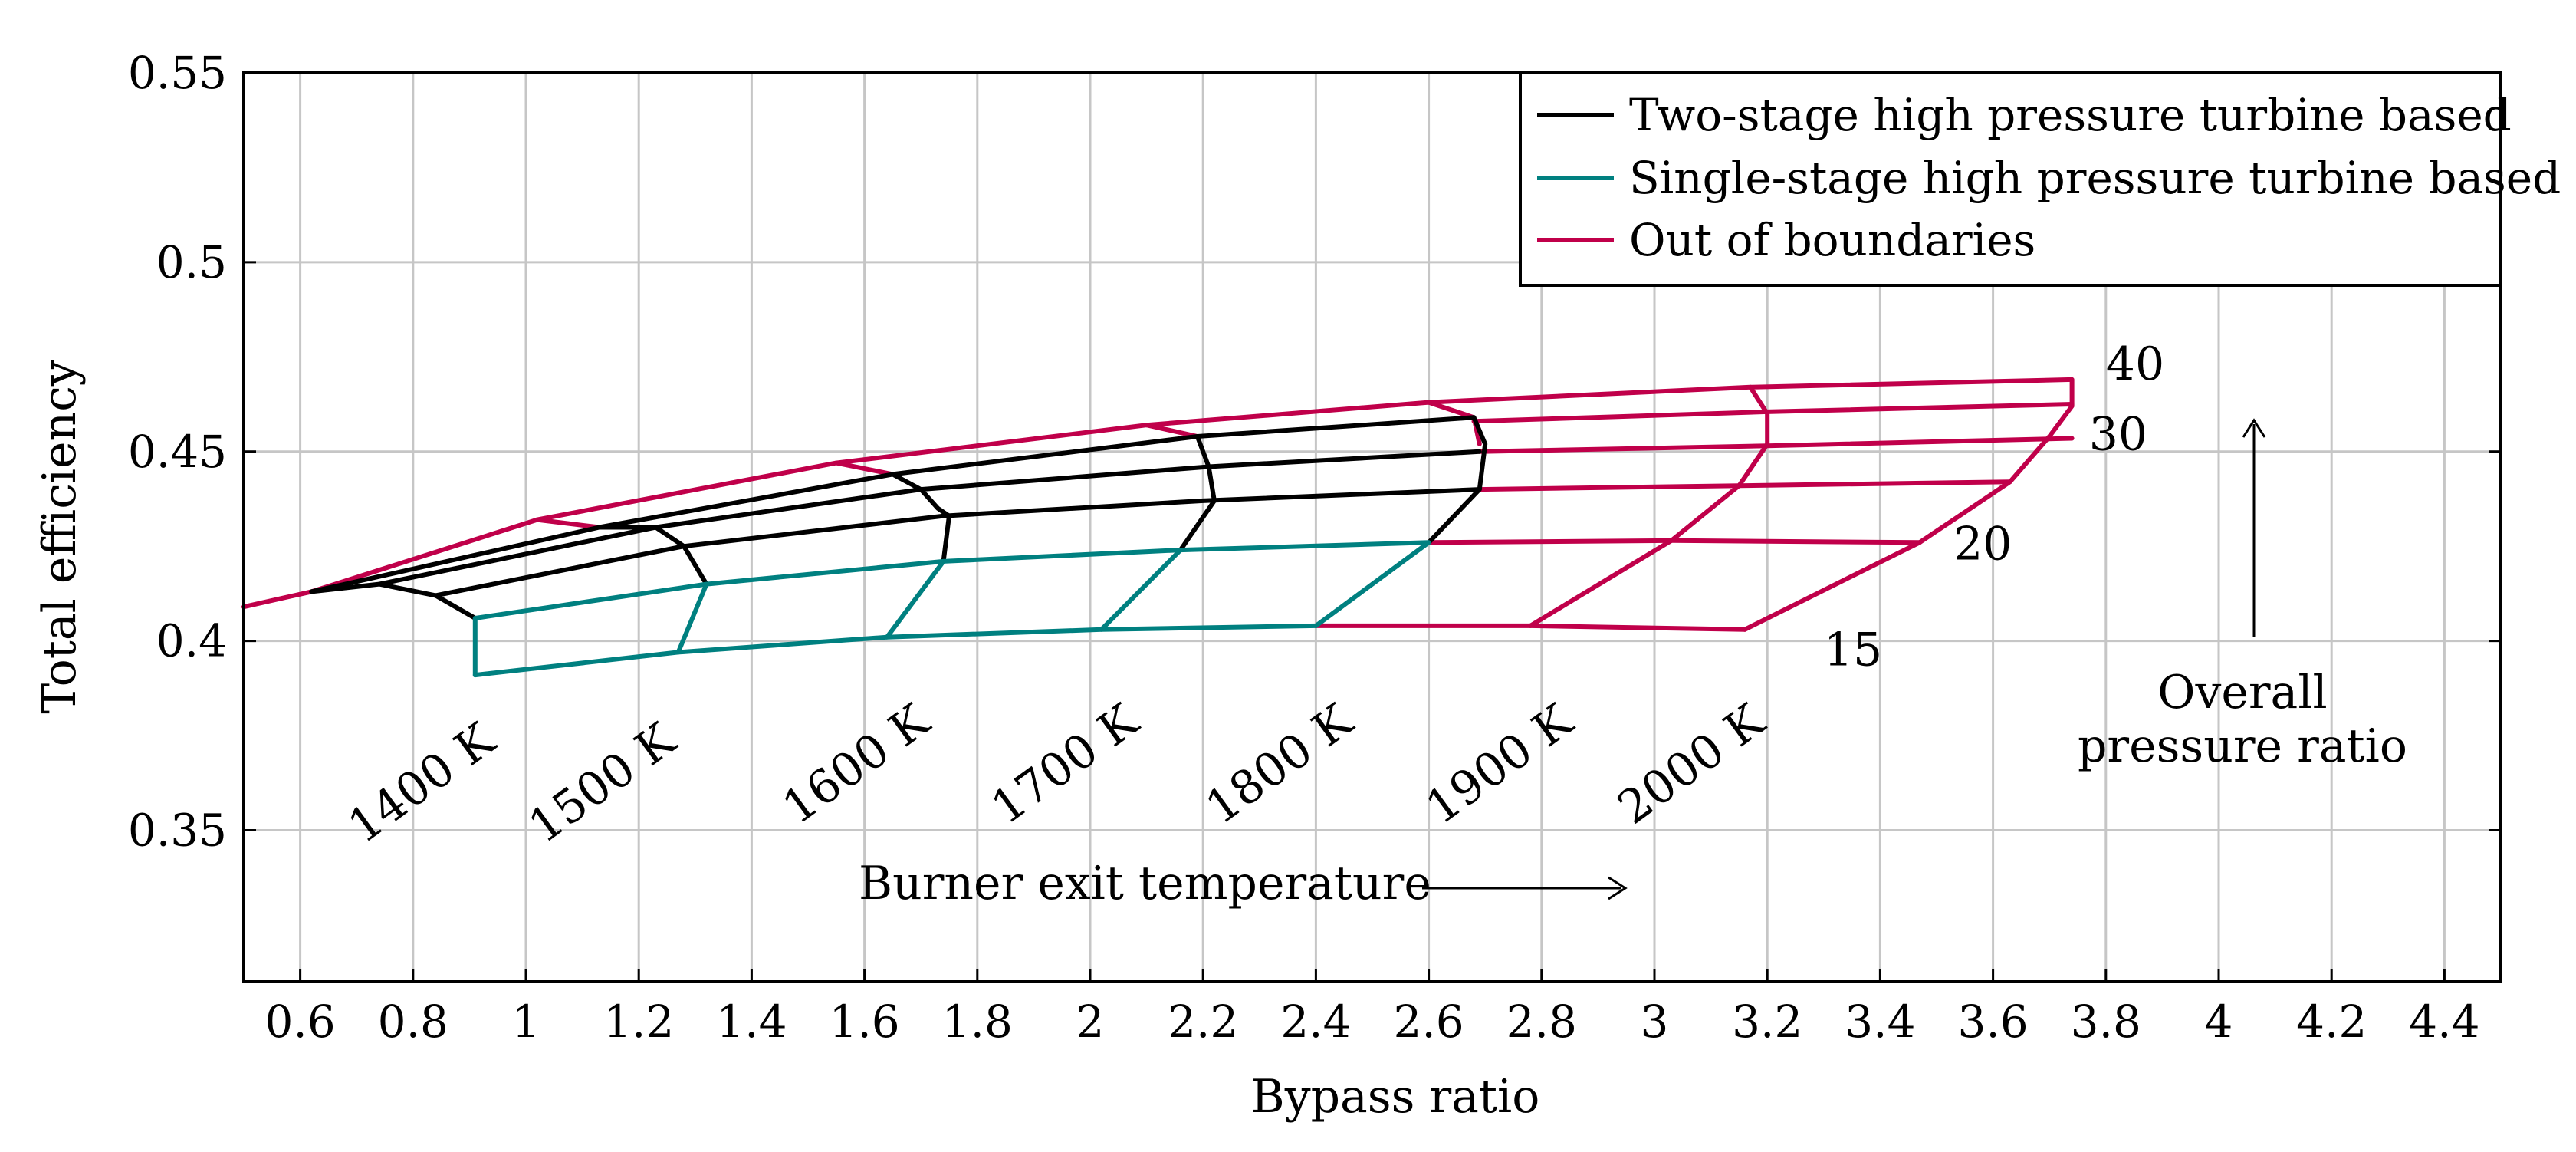  What do you see at coordinates (2242, 692) in the screenshot?
I see `pressure-ratio-label-line1: Overall` at bounding box center [2242, 692].